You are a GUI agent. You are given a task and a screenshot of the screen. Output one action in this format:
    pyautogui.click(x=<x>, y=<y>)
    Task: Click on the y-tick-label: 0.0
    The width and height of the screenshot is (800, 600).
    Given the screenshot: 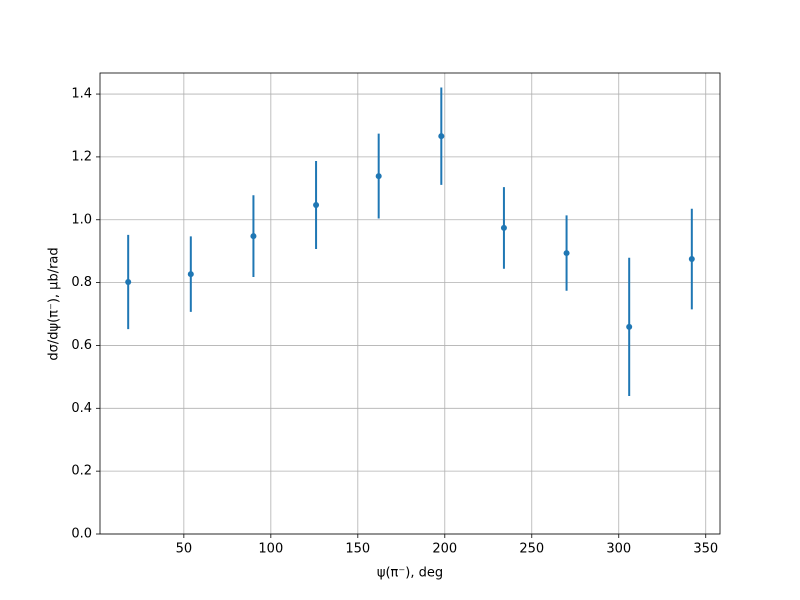 What is the action you would take?
    pyautogui.click(x=81, y=534)
    